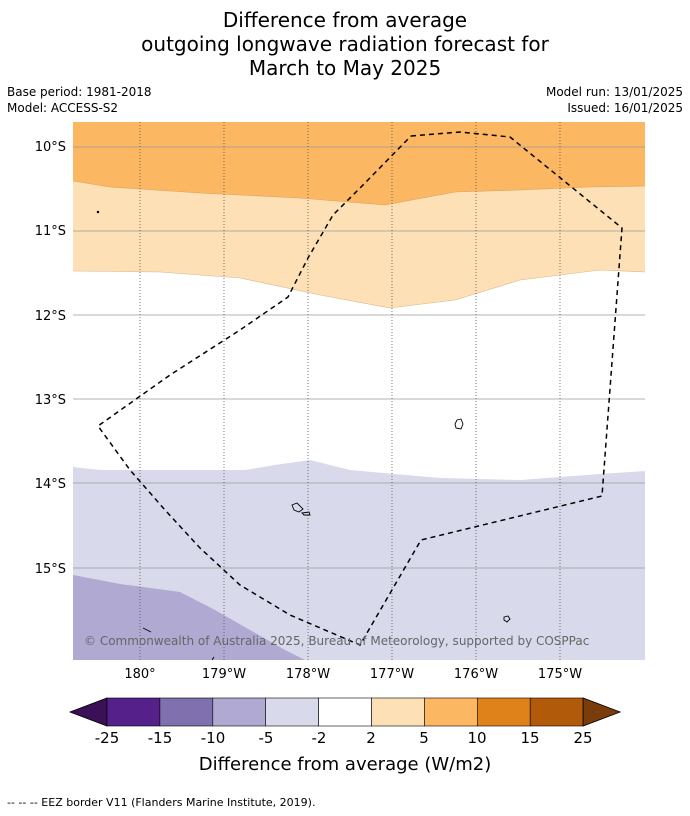  I want to click on lon-label-179w: 179°W, so click(224, 674).